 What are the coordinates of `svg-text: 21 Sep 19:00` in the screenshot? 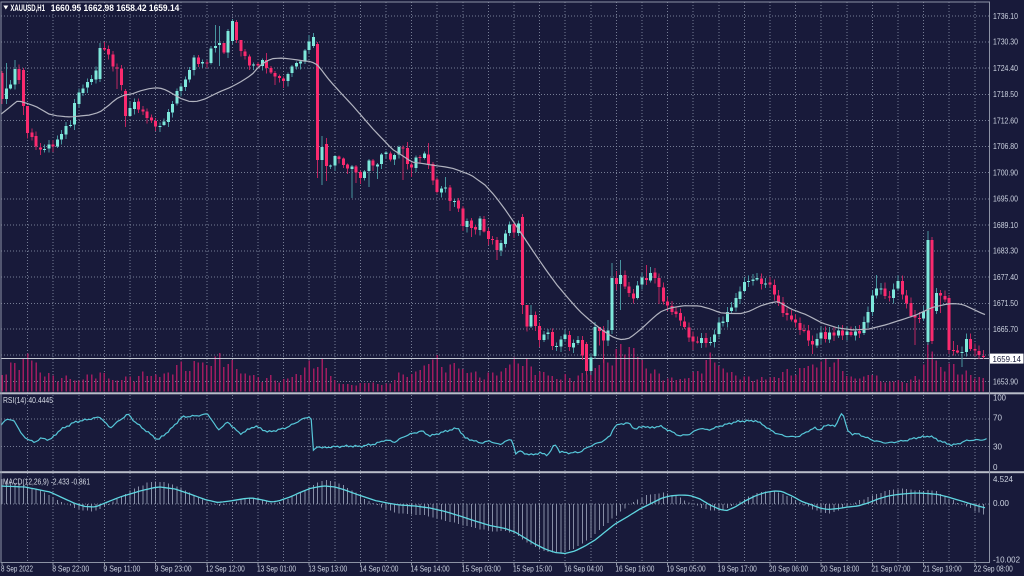 It's located at (942, 569).